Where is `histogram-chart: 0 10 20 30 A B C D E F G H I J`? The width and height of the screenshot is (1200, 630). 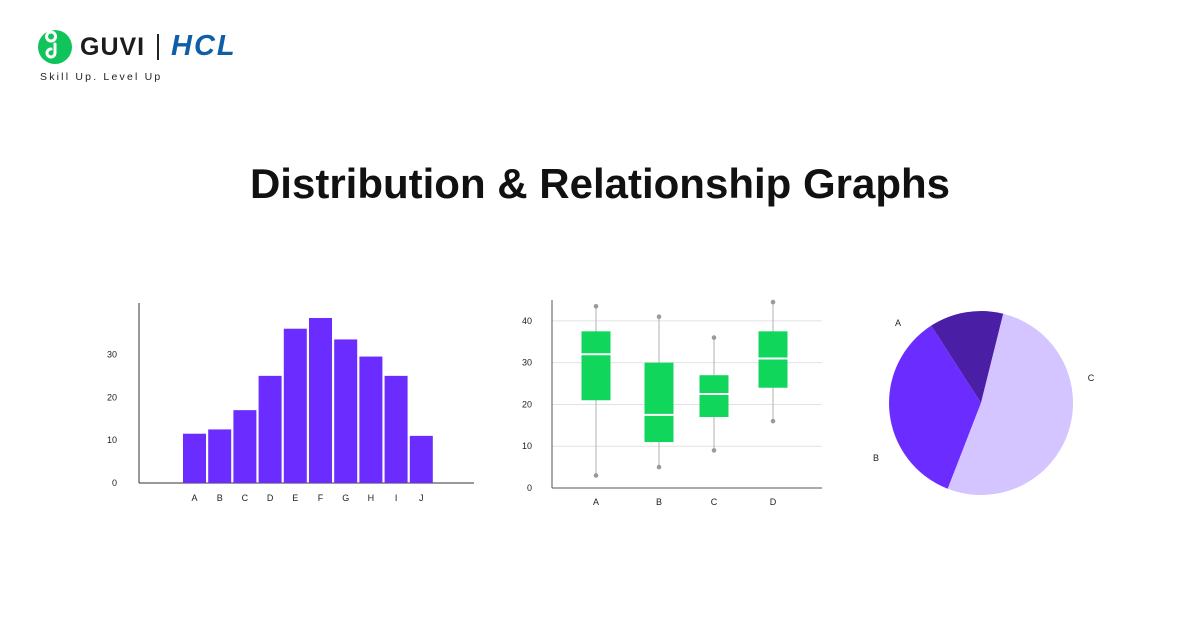
histogram-chart: 0 10 20 30 A B C D E F G H I J is located at coordinates (290, 403).